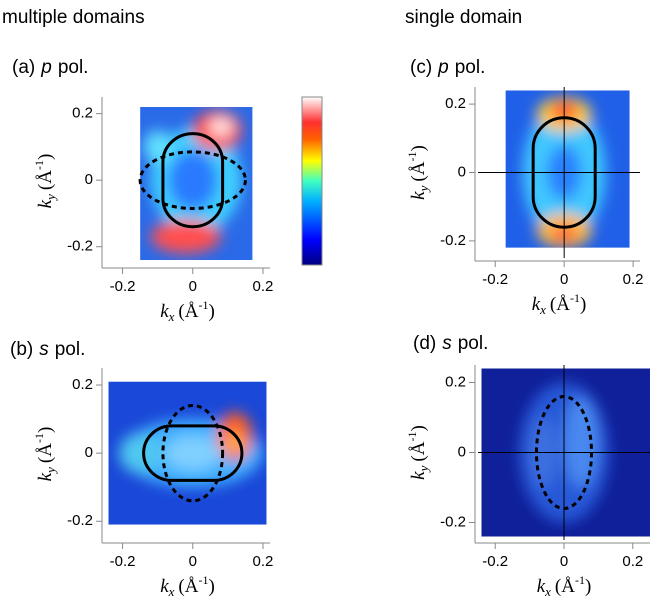  I want to click on panel-label: (c) p pol., so click(447, 67).